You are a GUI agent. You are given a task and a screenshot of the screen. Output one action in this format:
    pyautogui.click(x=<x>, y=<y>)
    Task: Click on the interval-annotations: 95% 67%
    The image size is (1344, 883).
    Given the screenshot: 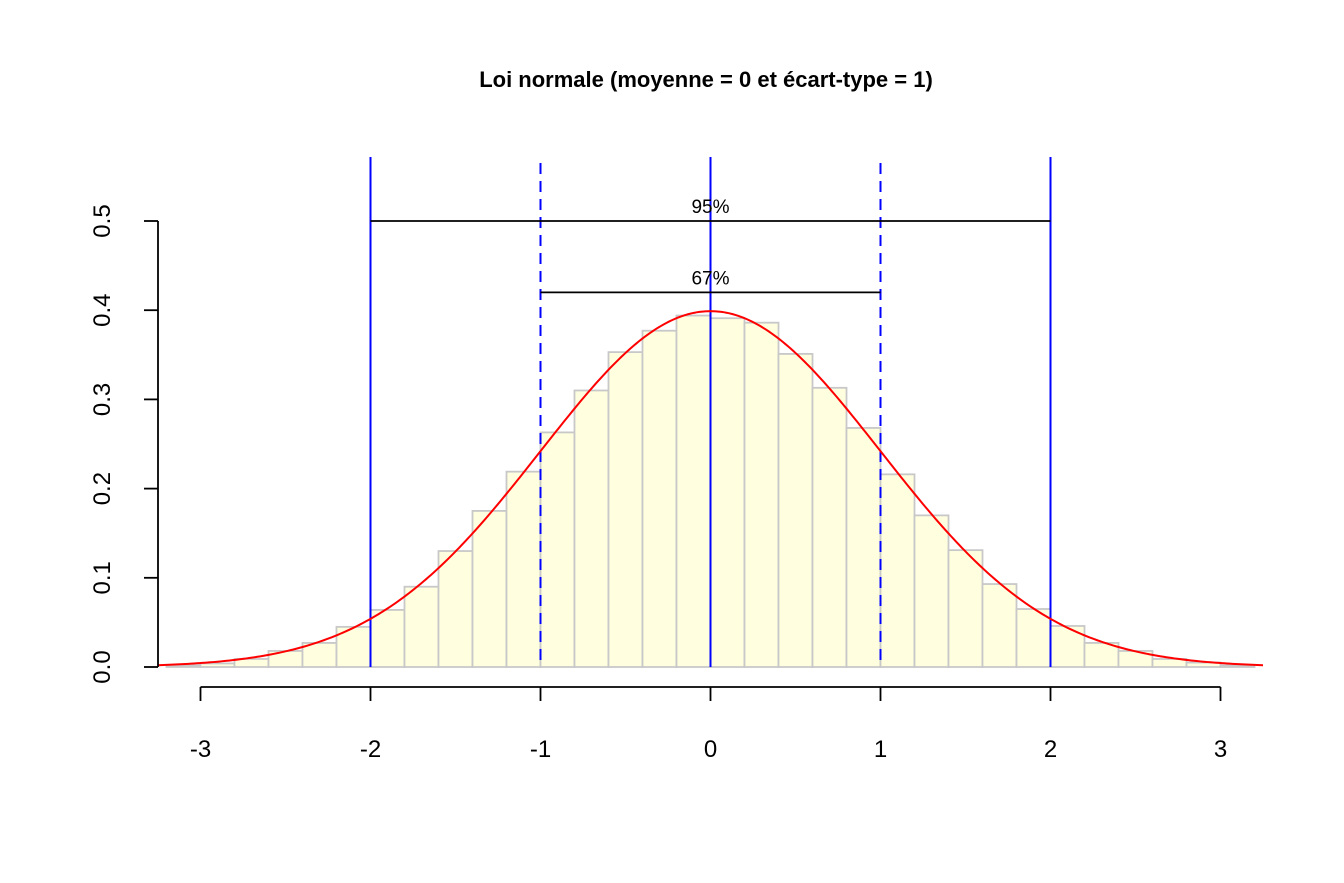 What is the action you would take?
    pyautogui.click(x=710, y=245)
    